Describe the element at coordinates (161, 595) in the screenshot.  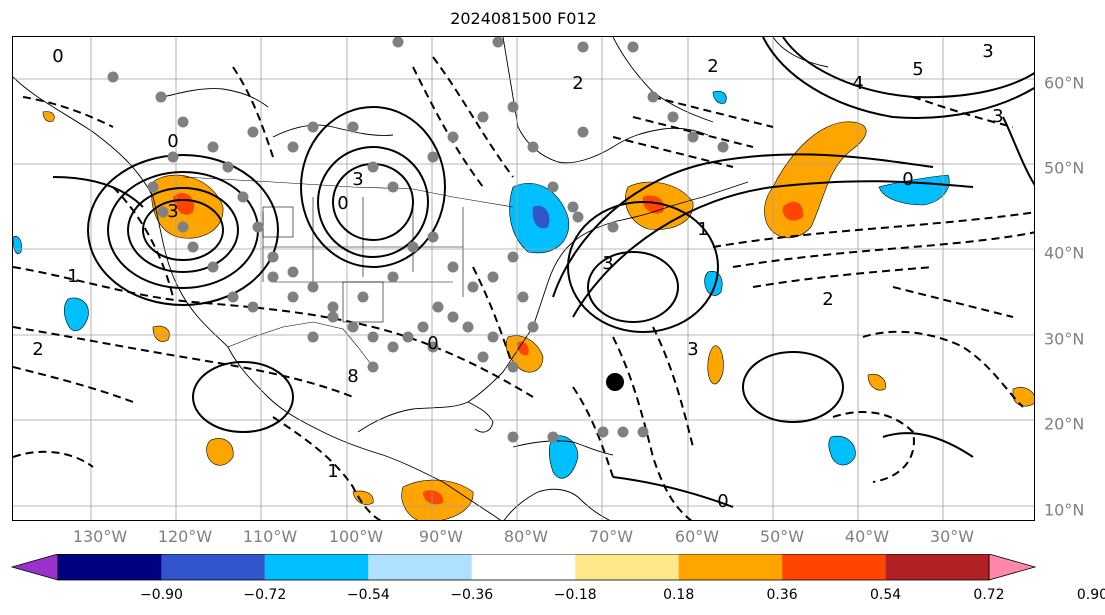
I see `colorbar-tick-label: −0.90` at that location.